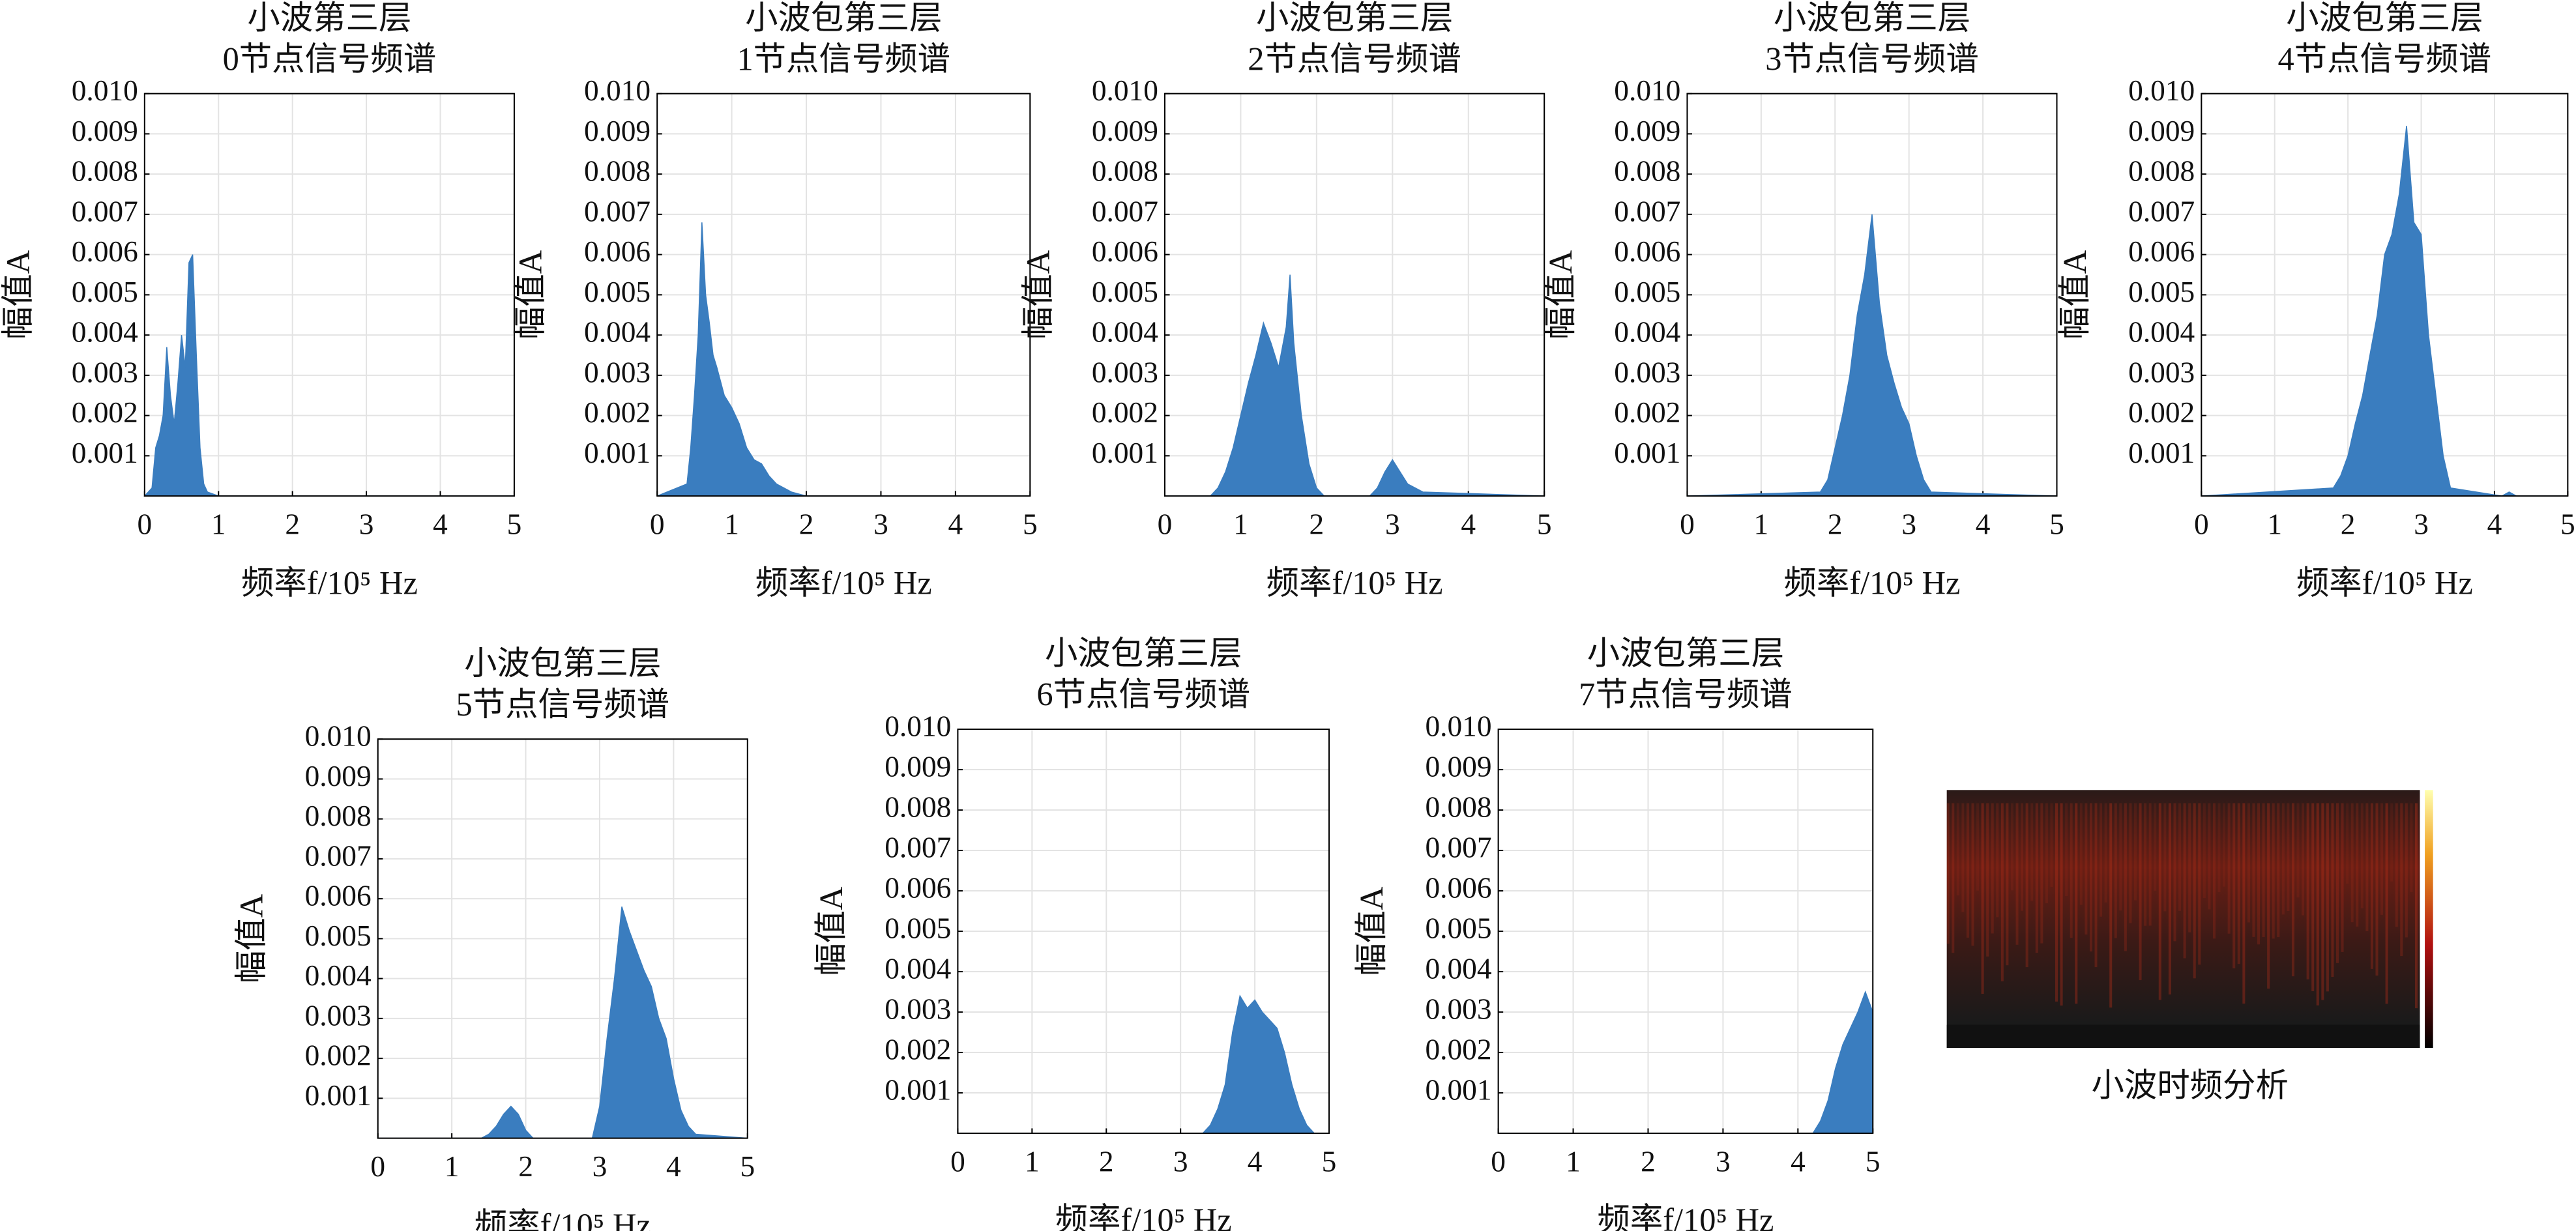 Image resolution: width=2576 pixels, height=1231 pixels. Describe the element at coordinates (2429, 919) in the screenshot. I see `colorbar` at that location.